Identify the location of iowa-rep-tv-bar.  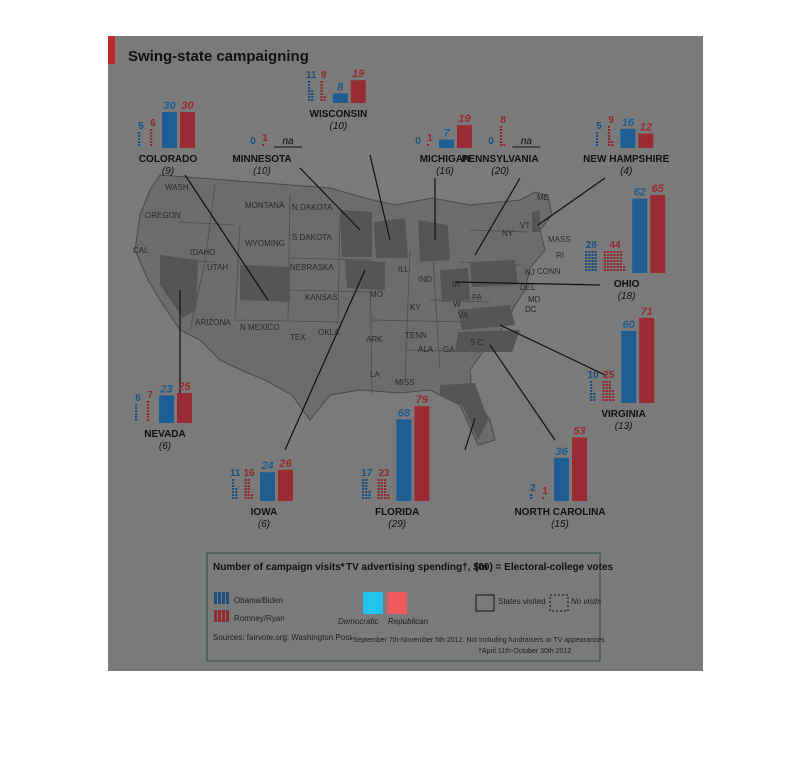
(285, 485).